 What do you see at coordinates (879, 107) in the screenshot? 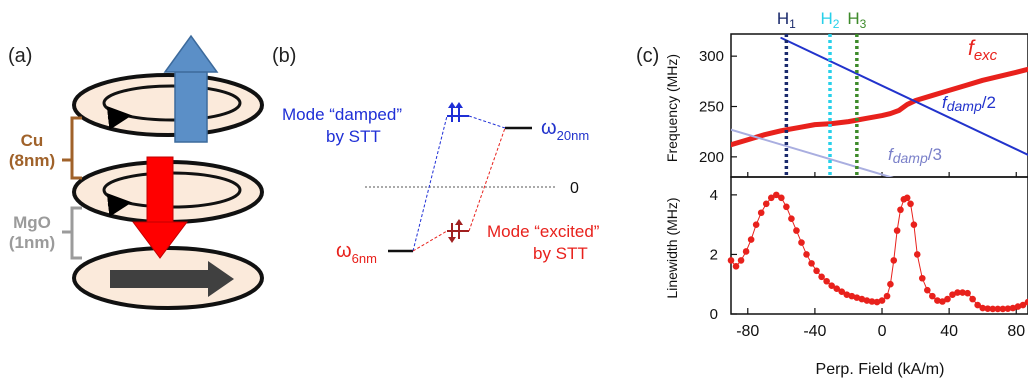
I see `top-chart-series` at bounding box center [879, 107].